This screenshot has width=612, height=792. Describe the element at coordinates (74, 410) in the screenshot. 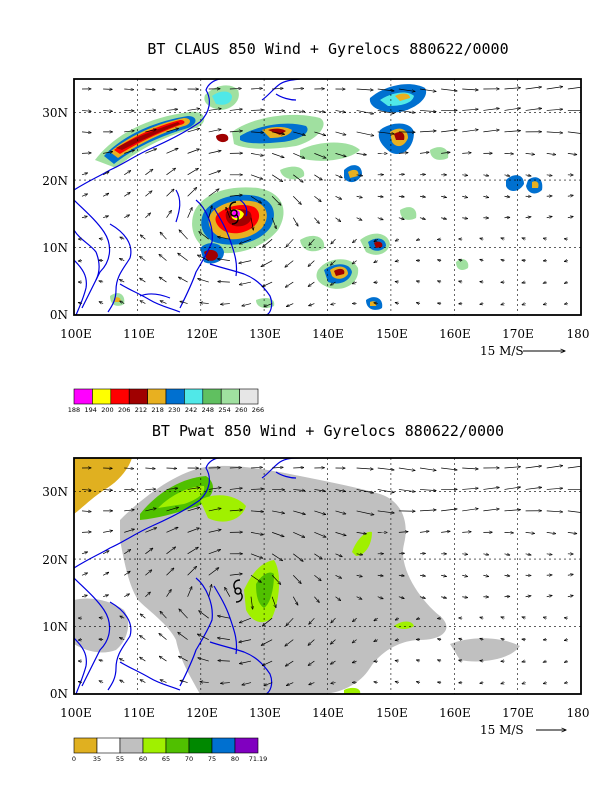

I see `colorbar-label: 188` at that location.